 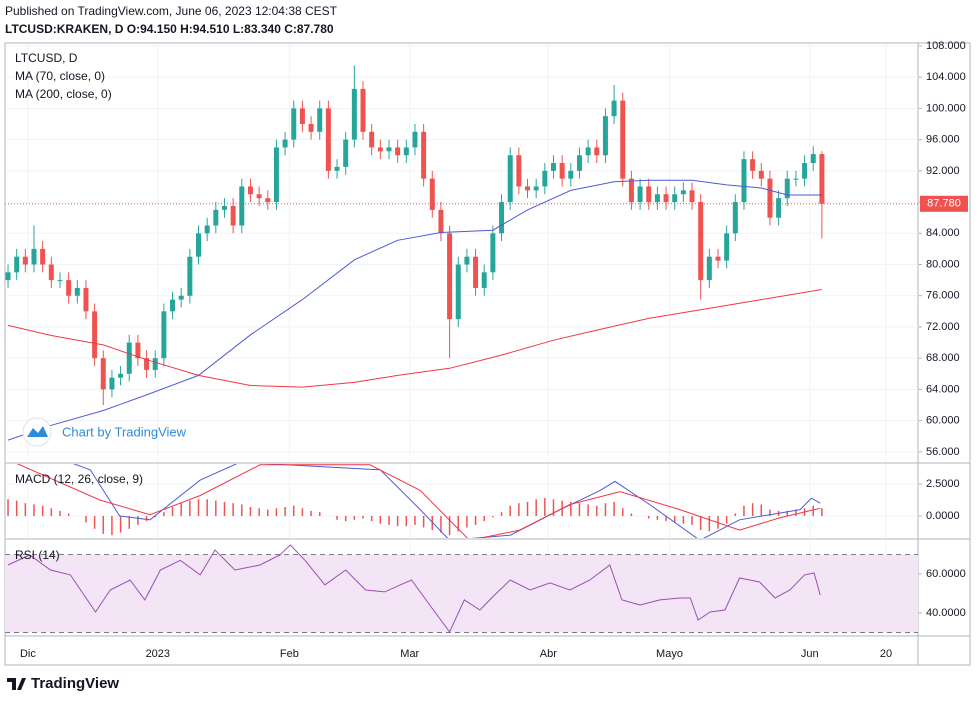 What do you see at coordinates (943, 421) in the screenshot?
I see `y-tick-label: 60.000` at bounding box center [943, 421].